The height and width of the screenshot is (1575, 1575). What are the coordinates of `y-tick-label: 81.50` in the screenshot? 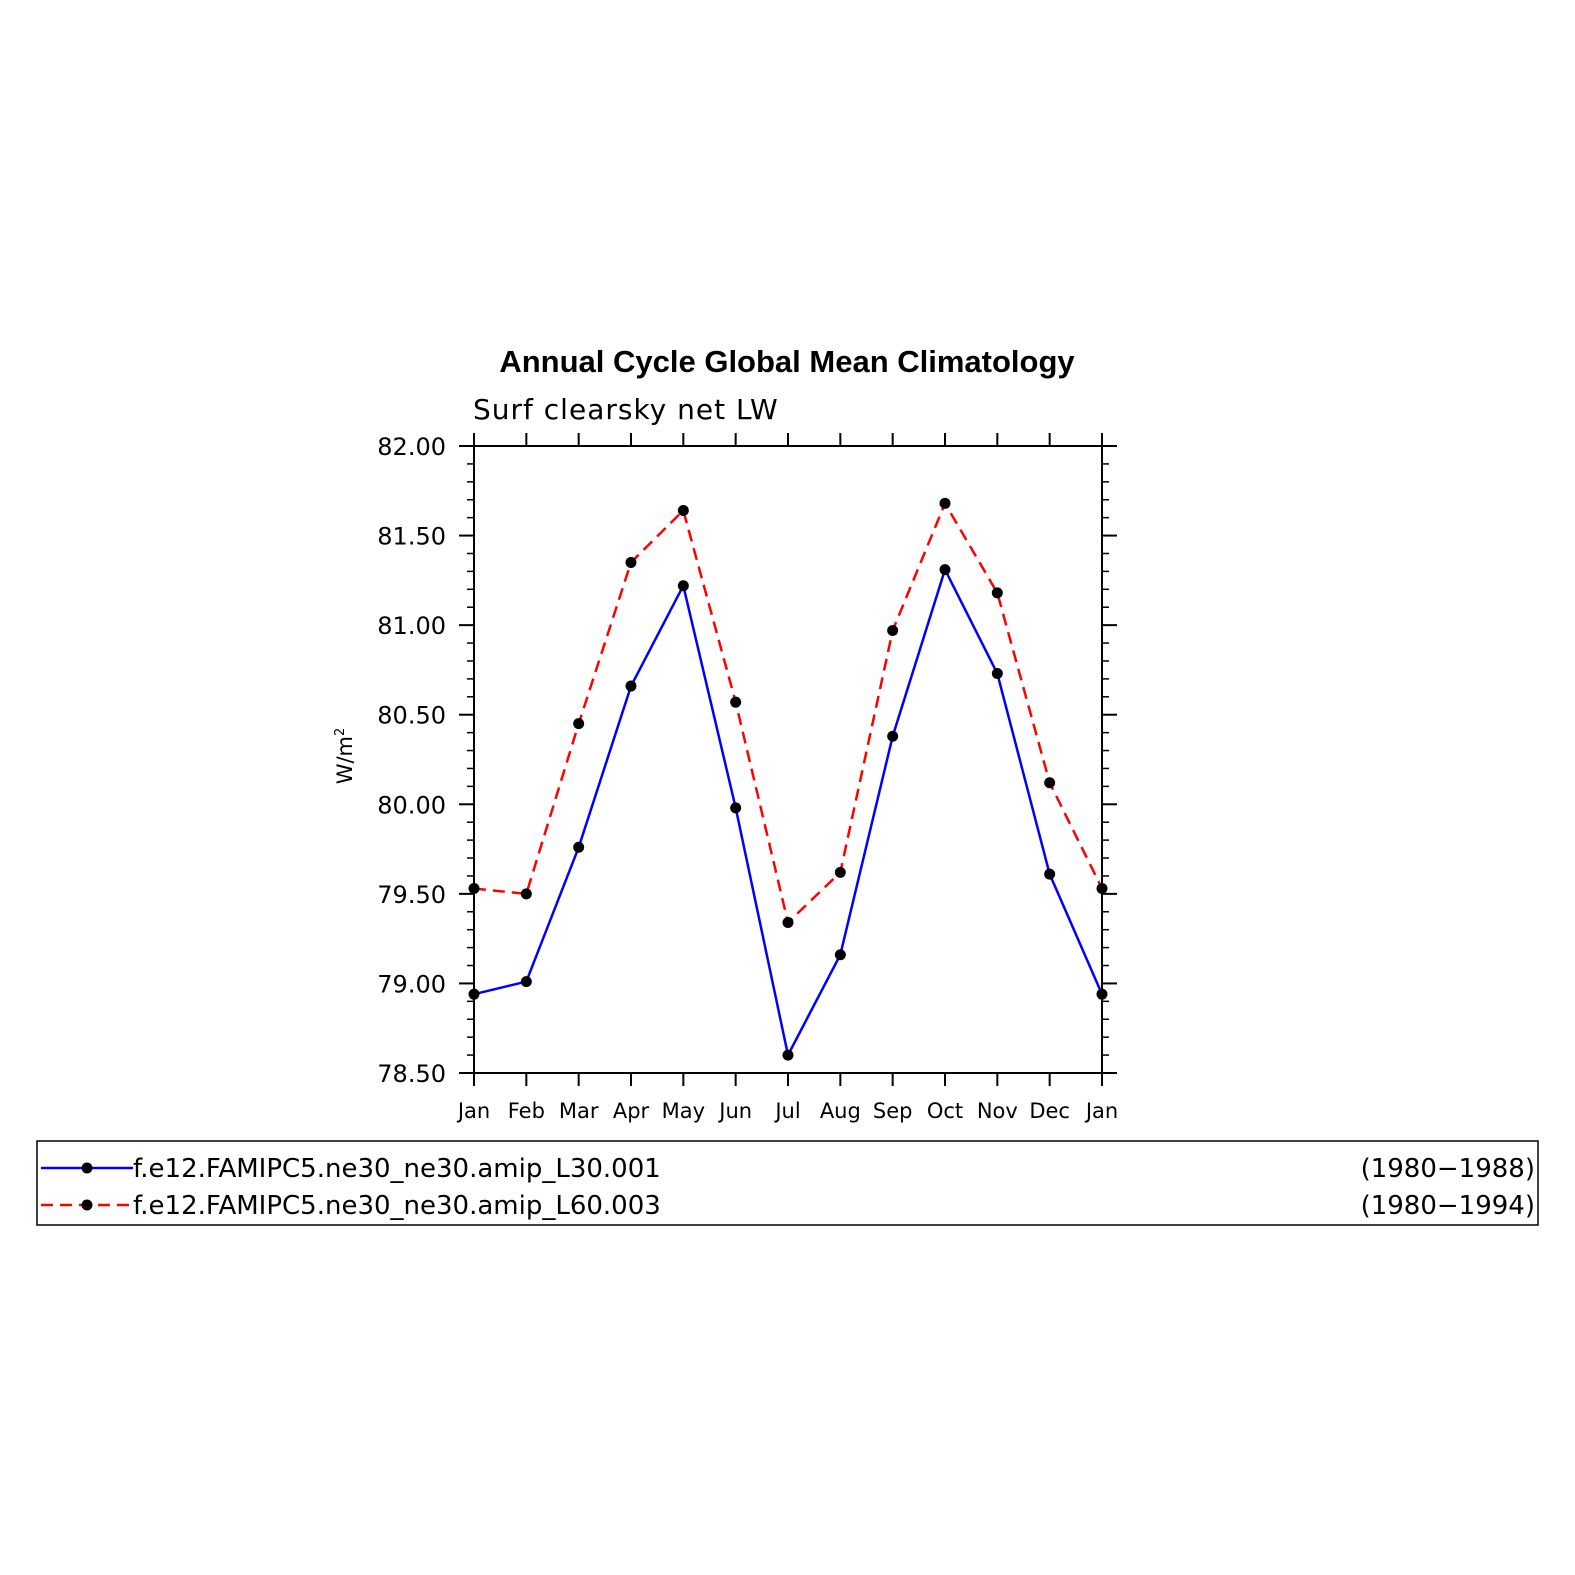 It's located at (411, 537).